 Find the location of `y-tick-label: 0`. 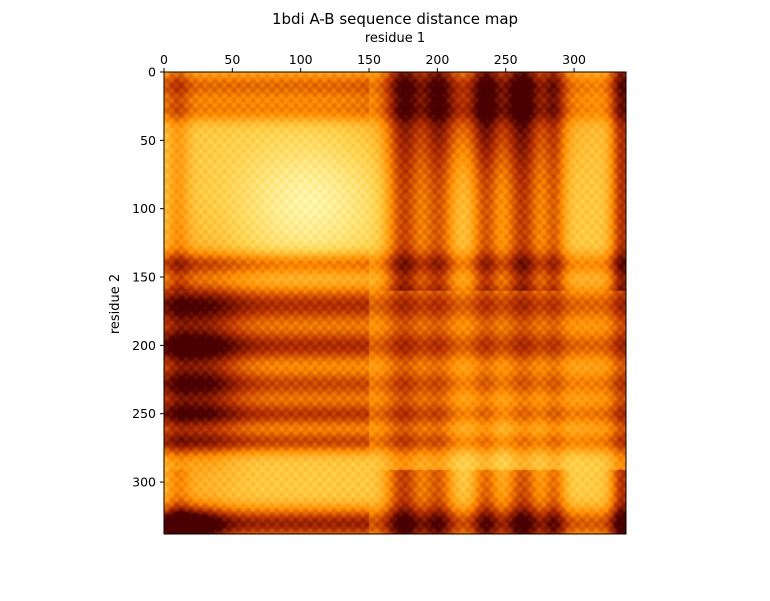

y-tick-label: 0 is located at coordinates (152, 72).